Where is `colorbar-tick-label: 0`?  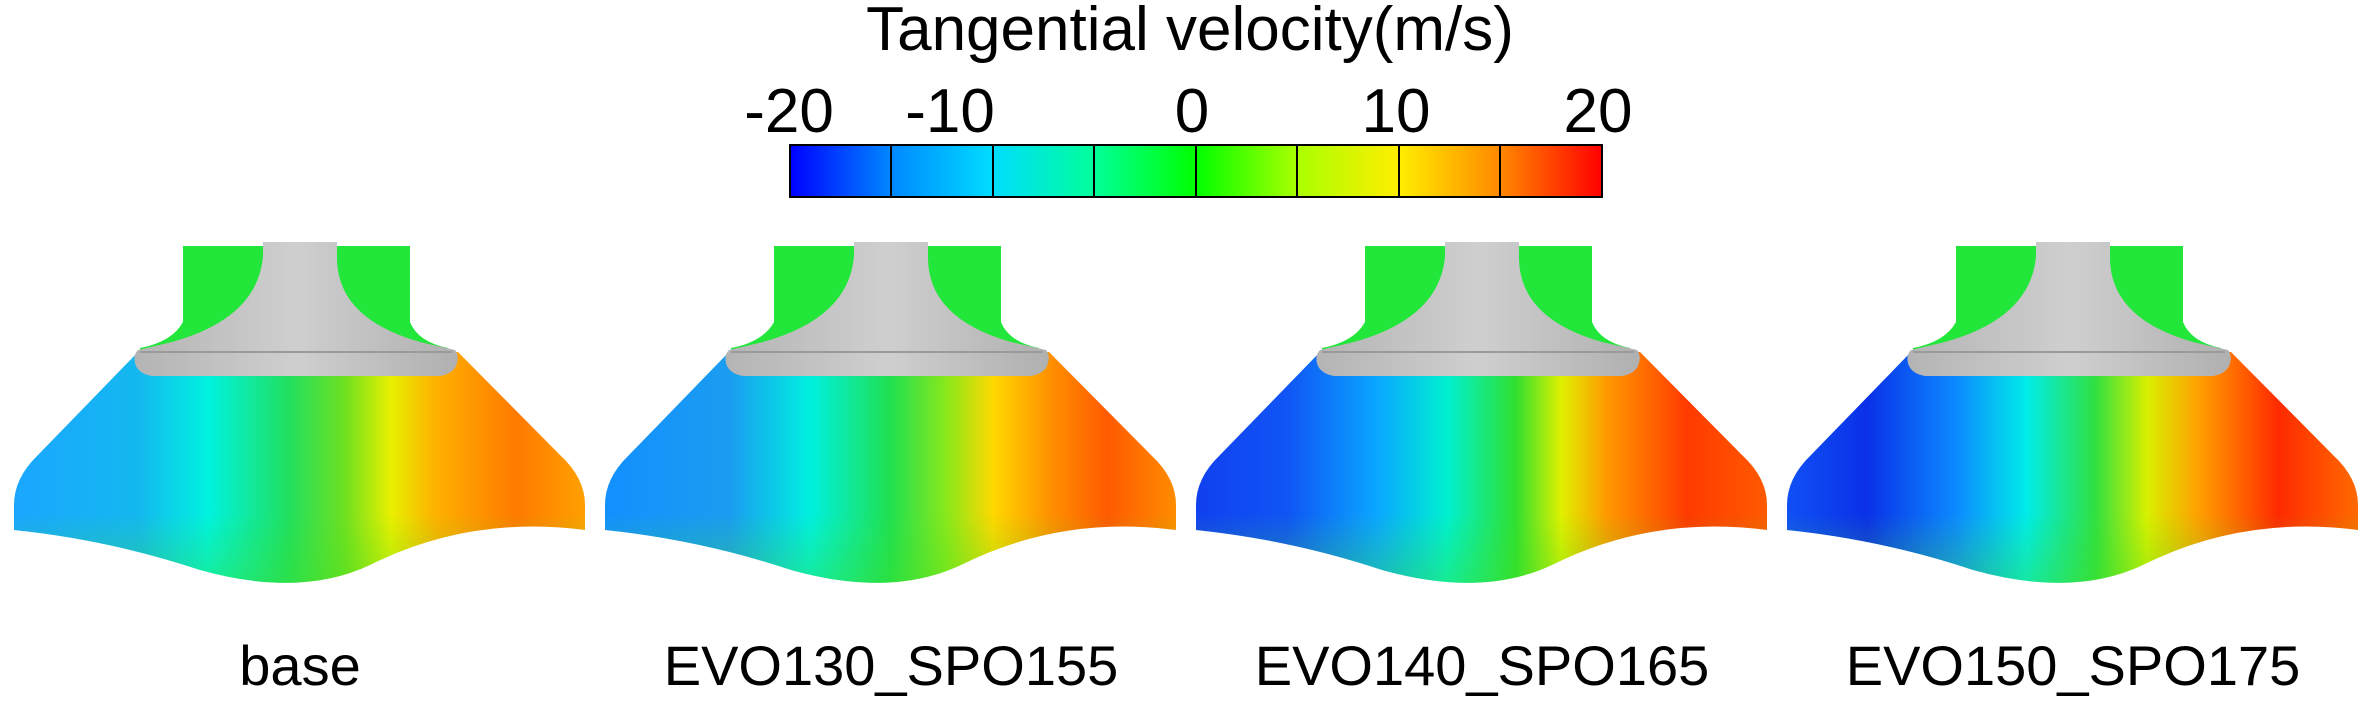
colorbar-tick-label: 0 is located at coordinates (1192, 111).